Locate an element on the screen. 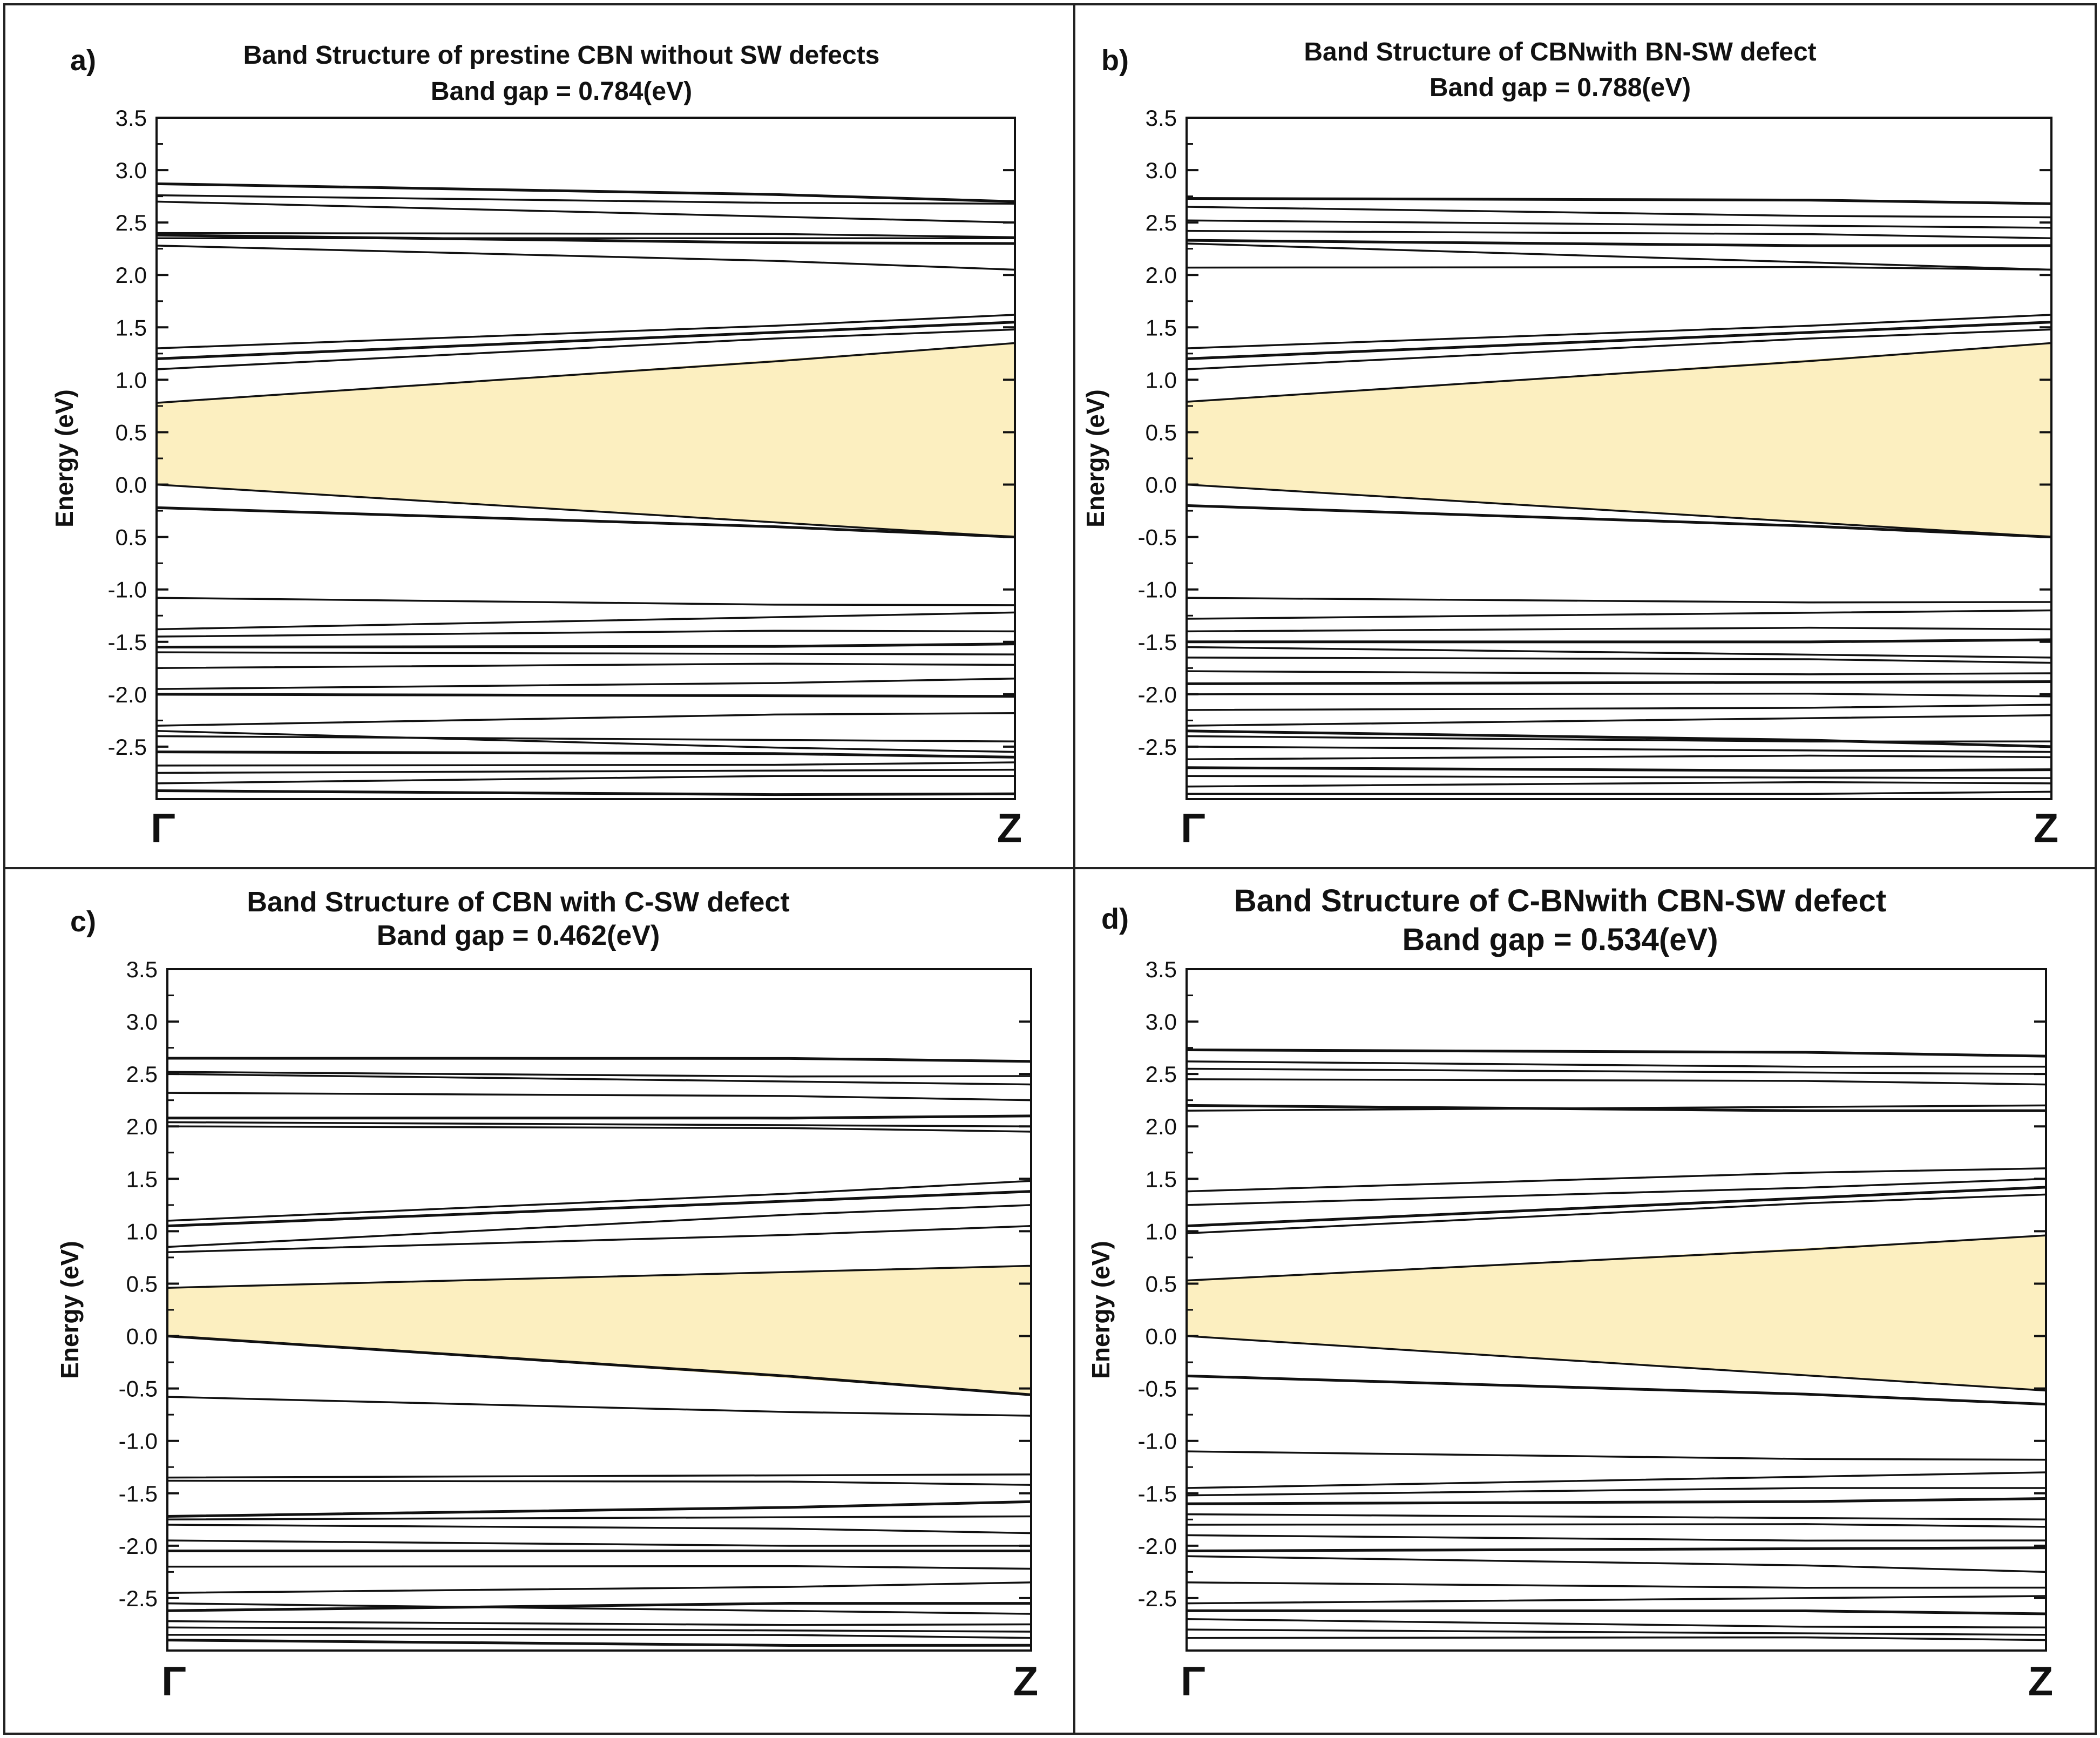 The image size is (2100, 1738). y-tick-label-d-0: 3.5 is located at coordinates (1162, 969).